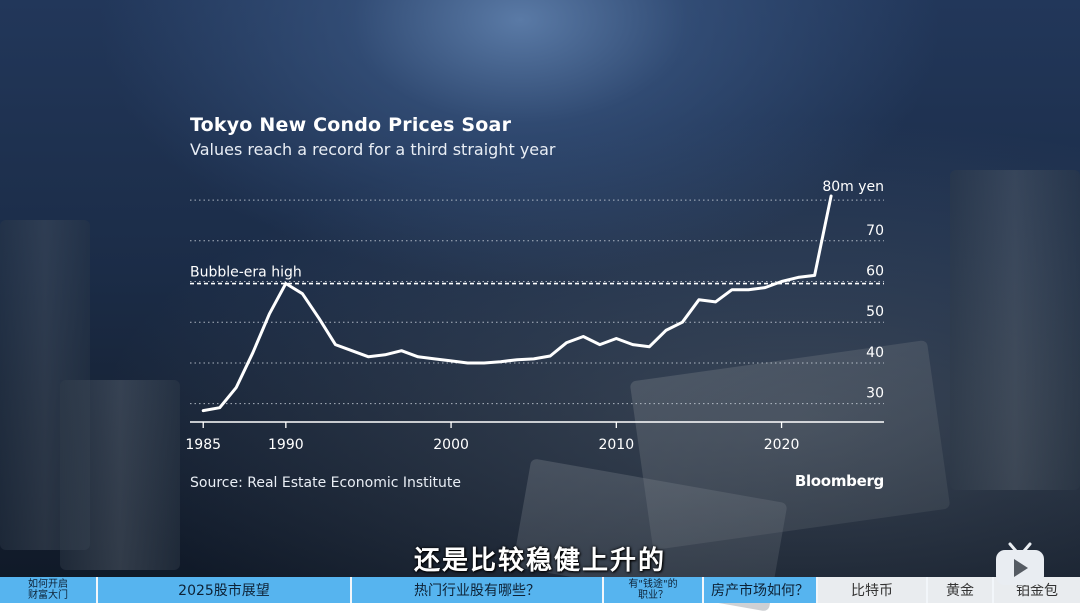 The width and height of the screenshot is (1080, 612). What do you see at coordinates (839, 481) in the screenshot?
I see `bloomberg-logo: Bloomberg` at bounding box center [839, 481].